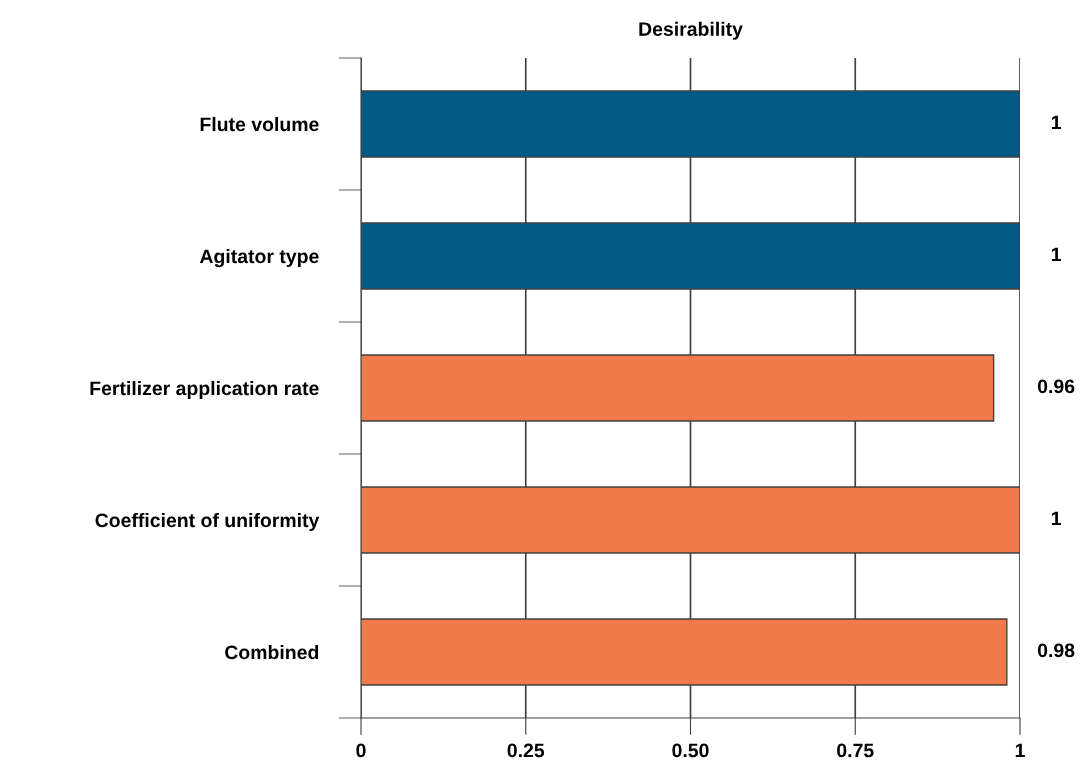  Describe the element at coordinates (1020, 750) in the screenshot. I see `x-tick-label: 1` at that location.